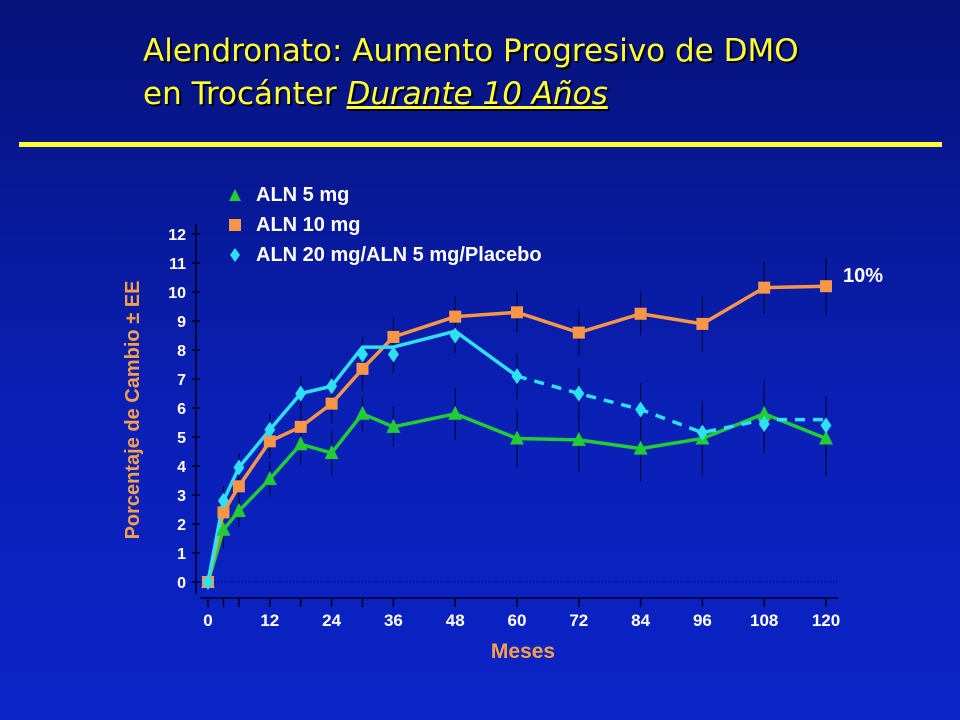 Image resolution: width=960 pixels, height=720 pixels. I want to click on percent-annotation: 10%, so click(863, 276).